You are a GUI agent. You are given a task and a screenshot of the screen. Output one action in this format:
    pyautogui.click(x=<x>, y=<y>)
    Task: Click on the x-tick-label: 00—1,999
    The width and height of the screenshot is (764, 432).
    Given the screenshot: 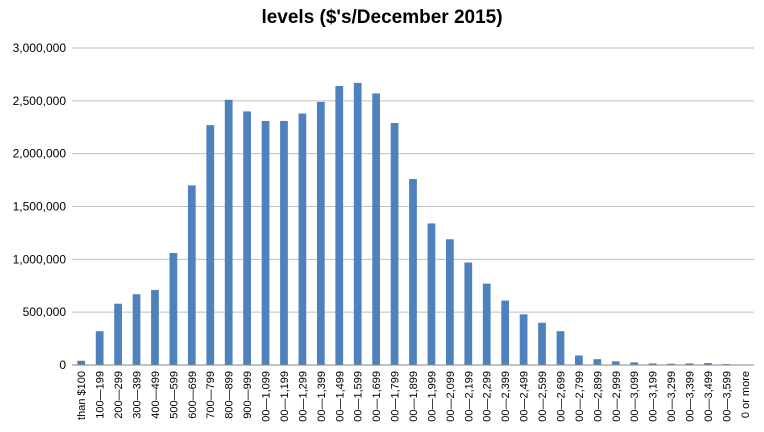 What is the action you would take?
    pyautogui.click(x=432, y=396)
    